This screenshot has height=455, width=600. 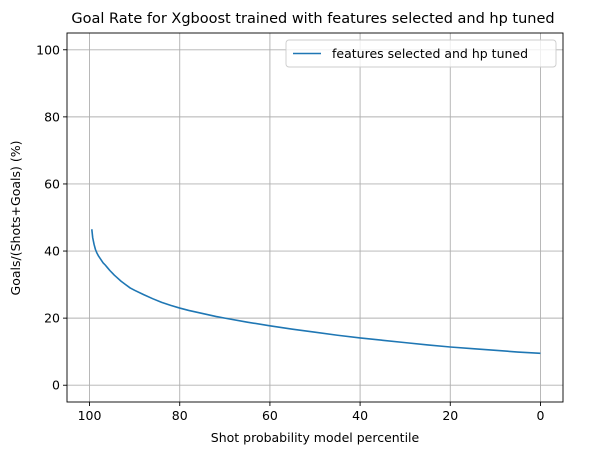 I want to click on y-tick-label: 80, so click(x=52, y=116).